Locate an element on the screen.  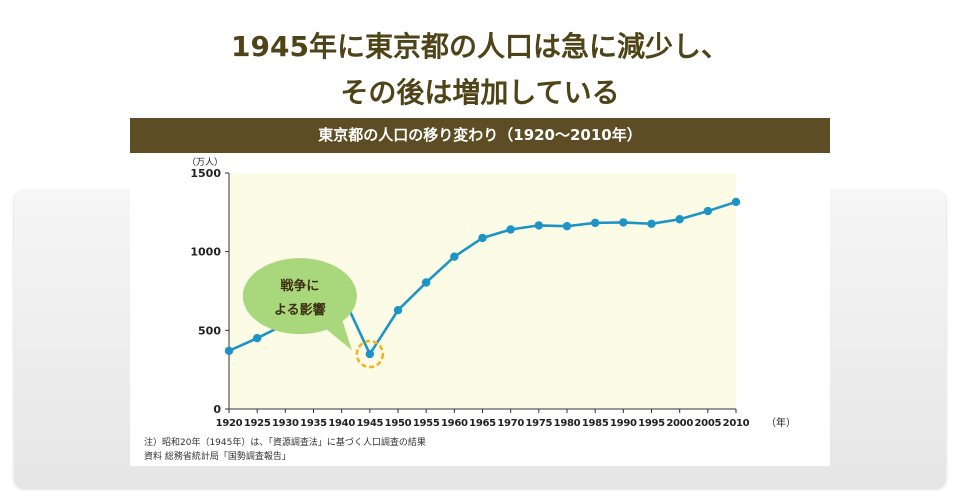
source-line: 資料 総務省統計局「国勢調査報告」 is located at coordinates (217, 457).